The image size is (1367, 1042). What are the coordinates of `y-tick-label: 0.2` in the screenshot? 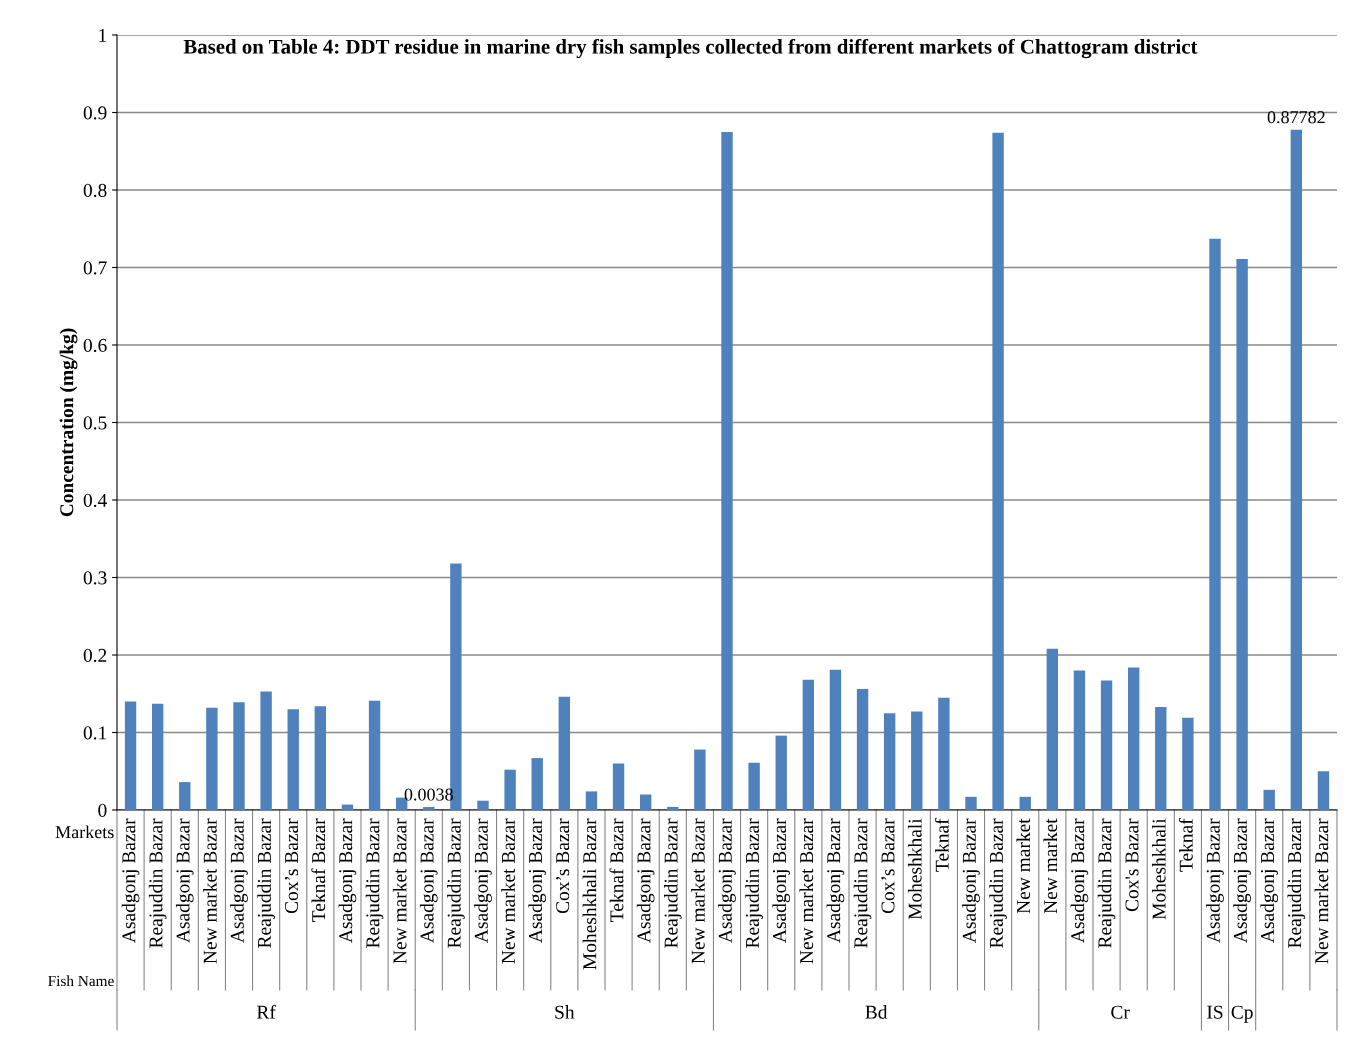 It's located at (95, 655).